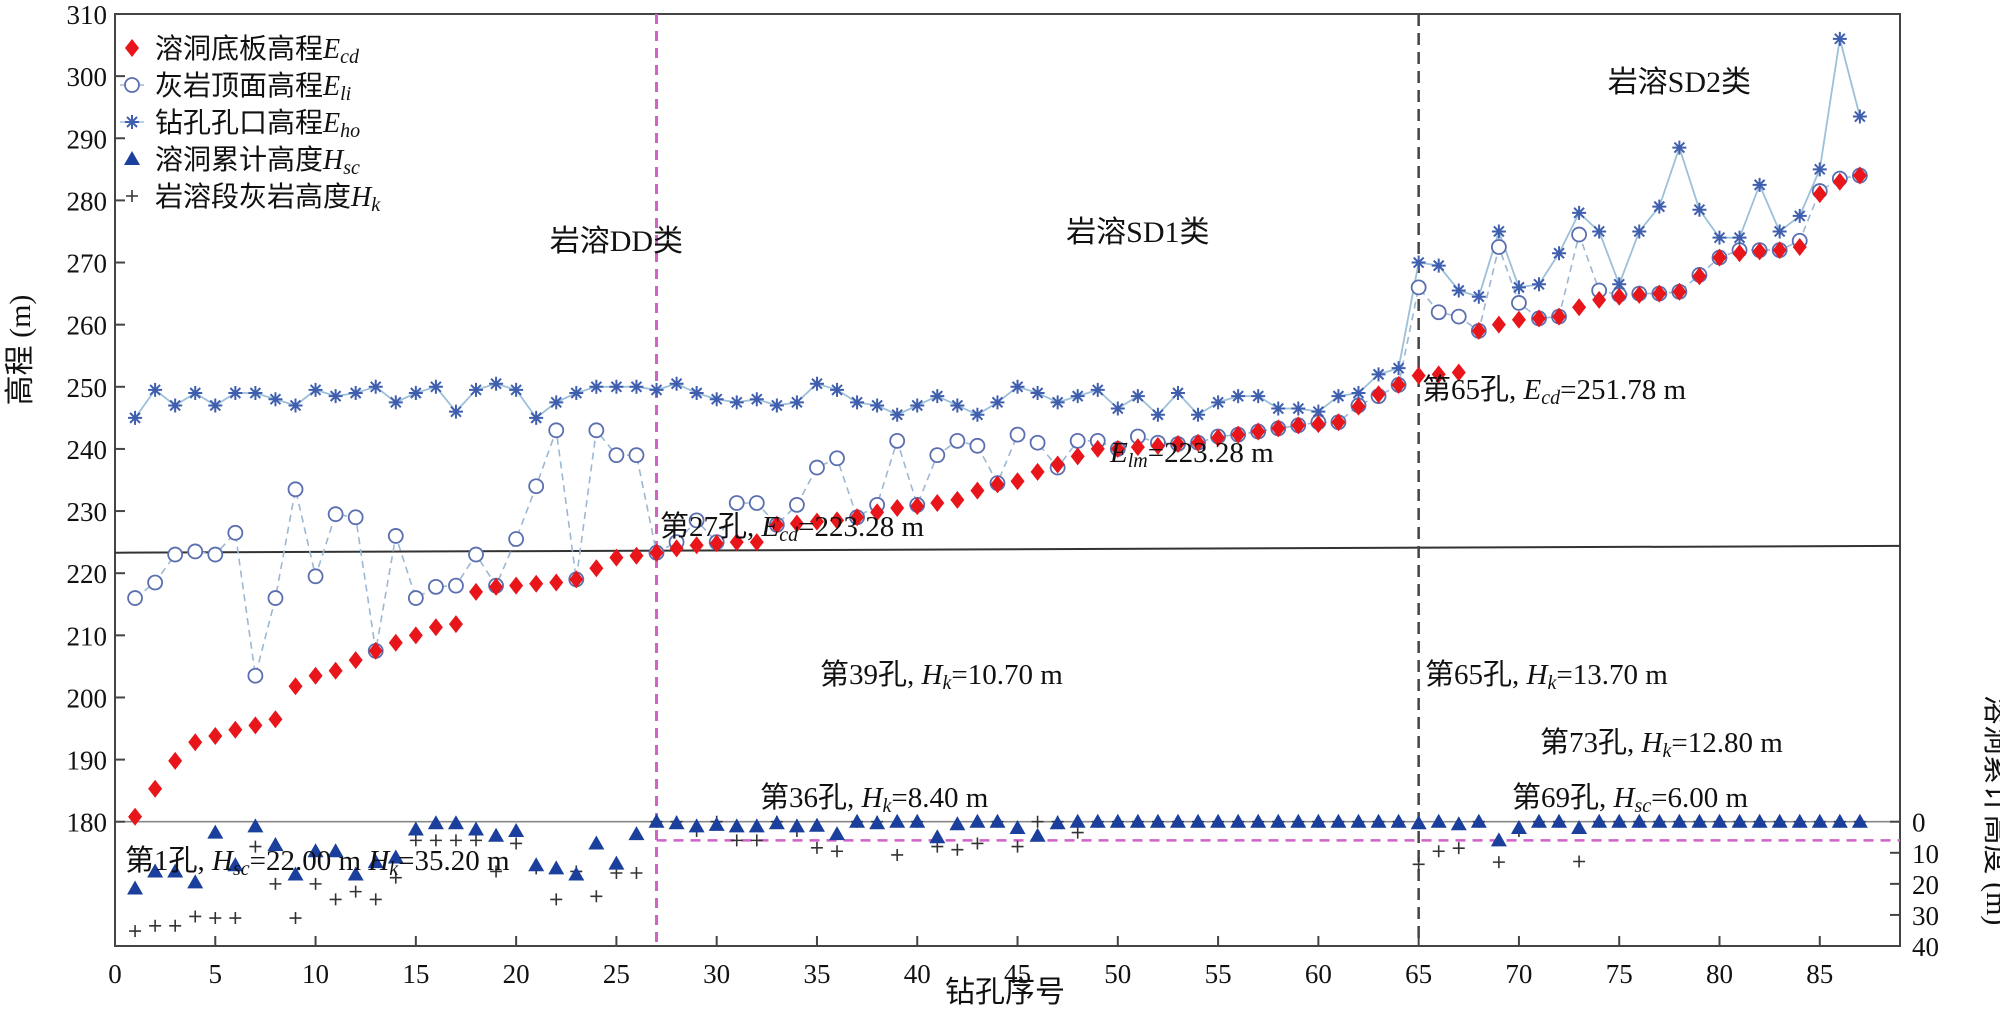  Describe the element at coordinates (415, 974) in the screenshot. I see `x-tick-label: 15` at that location.